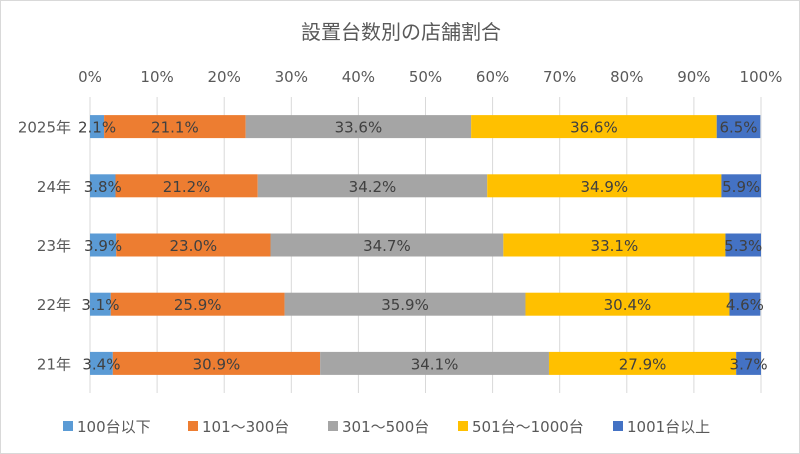 The height and width of the screenshot is (454, 800). Describe the element at coordinates (54, 246) in the screenshot. I see `y-tick-label: 23年` at that location.